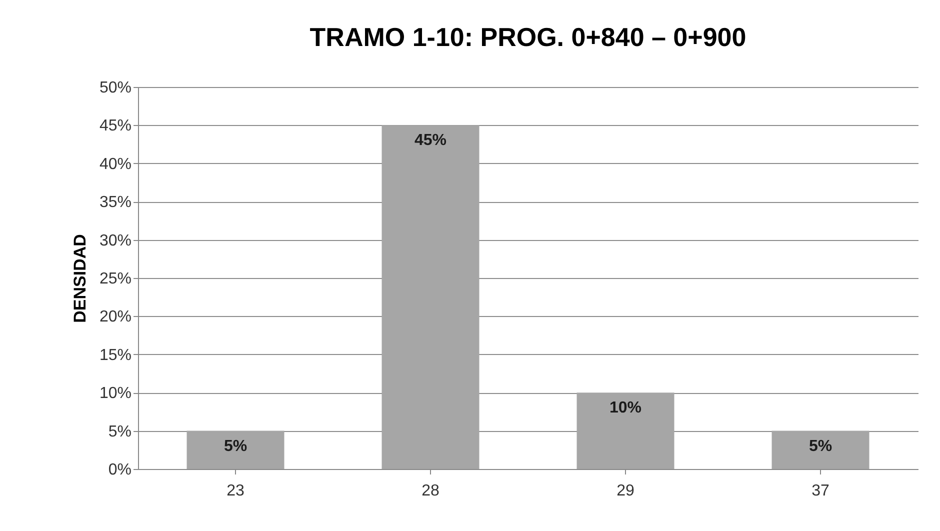 This screenshot has height=531, width=940. Describe the element at coordinates (120, 431) in the screenshot. I see `y-tick-label: 5%` at that location.